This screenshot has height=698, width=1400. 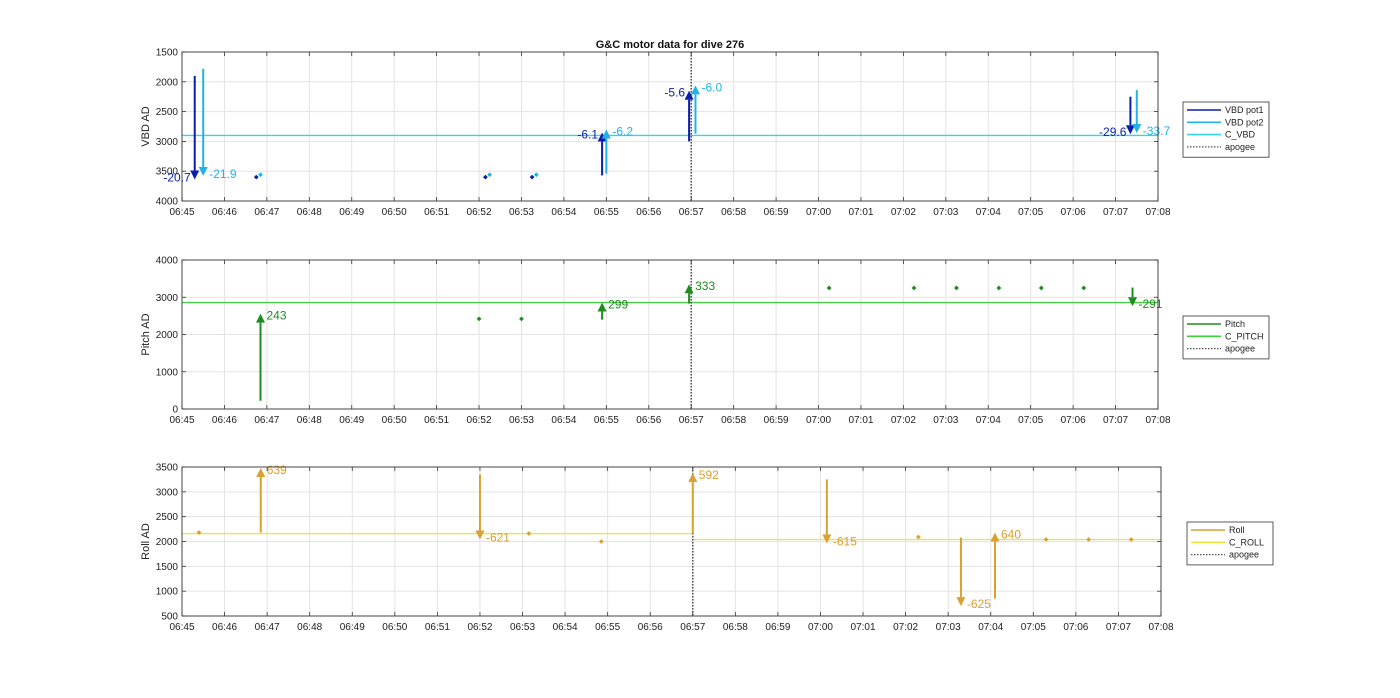 I want to click on legend-label: apogee, so click(x=1240, y=349).